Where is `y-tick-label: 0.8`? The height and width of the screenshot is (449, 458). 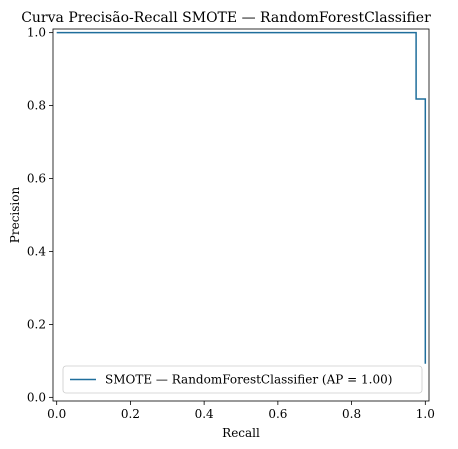
y-tick-label: 0.8 is located at coordinates (36, 106).